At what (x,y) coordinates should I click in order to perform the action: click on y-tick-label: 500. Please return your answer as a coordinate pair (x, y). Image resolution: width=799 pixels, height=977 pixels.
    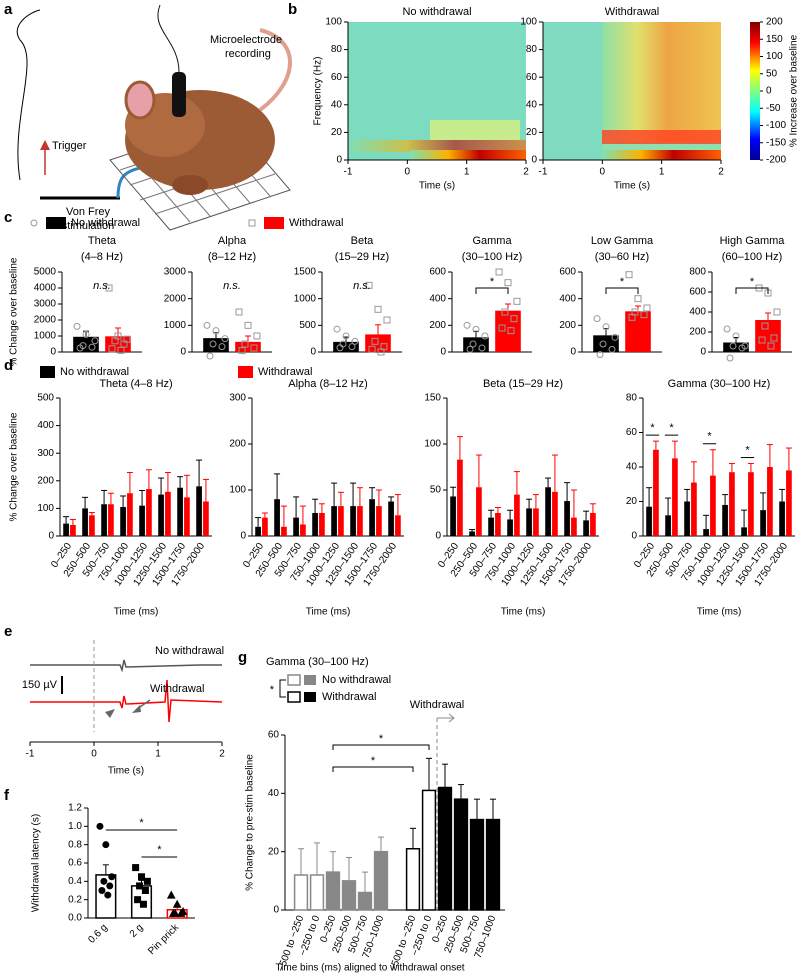
    Looking at the image, I should click on (45, 398).